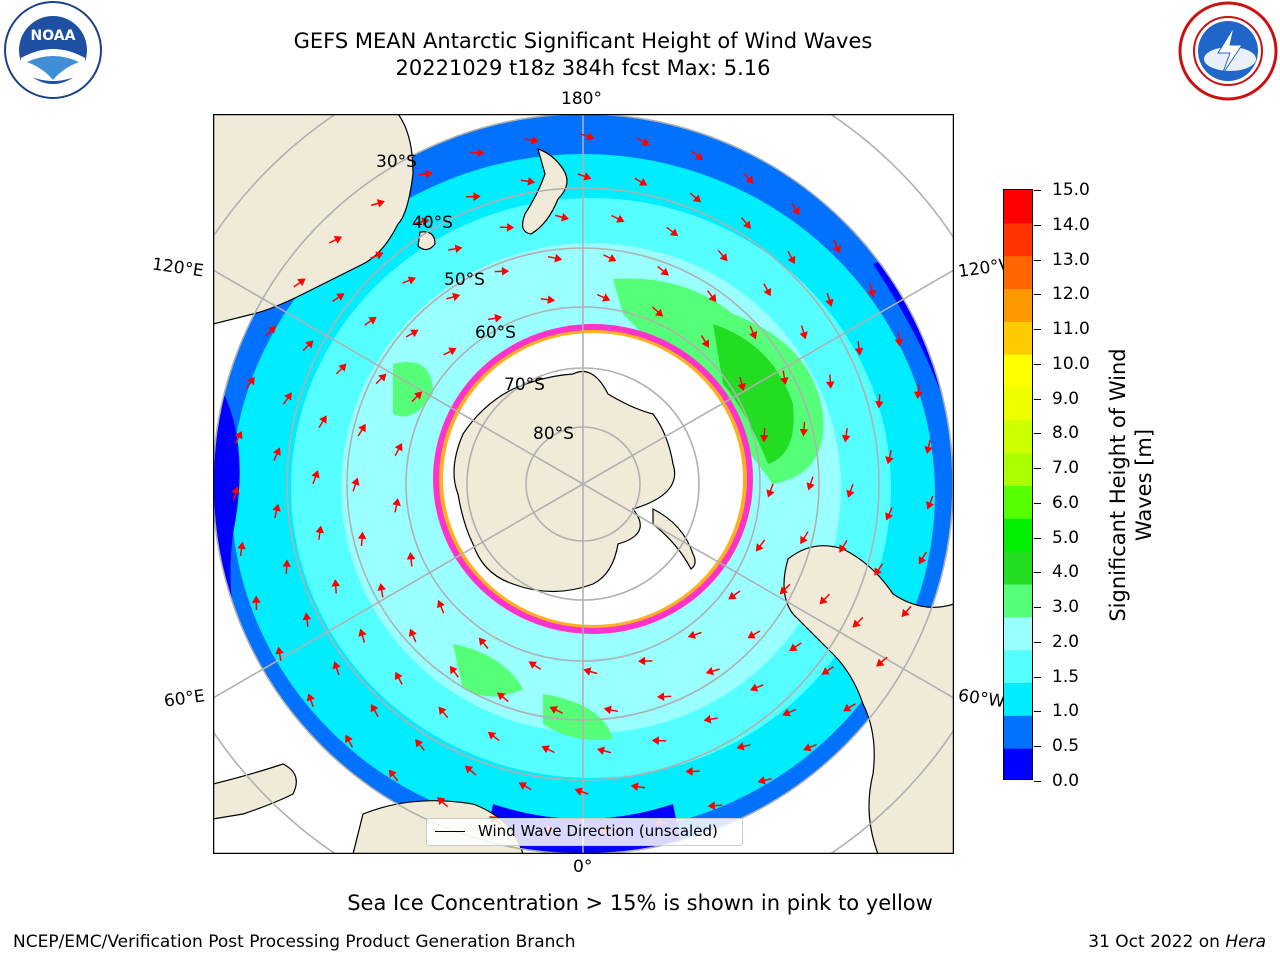 Image resolution: width=1280 pixels, height=960 pixels. What do you see at coordinates (1066, 433) in the screenshot?
I see `colorbar-tick-label: 8.0` at bounding box center [1066, 433].